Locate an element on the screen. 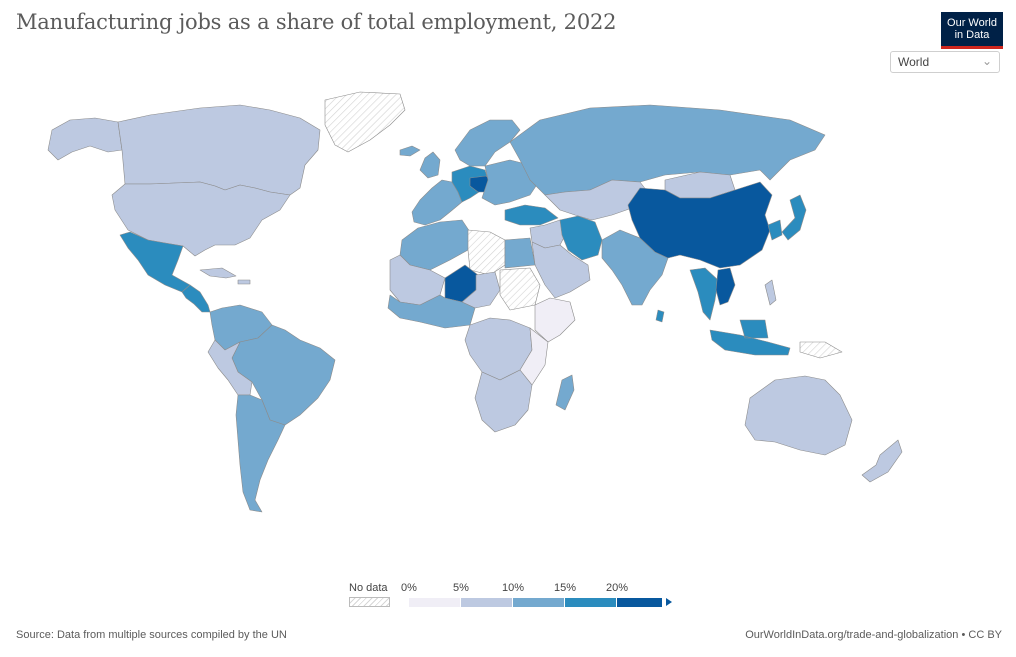 The width and height of the screenshot is (1016, 657). legend-tick-label: 10% is located at coordinates (513, 588).